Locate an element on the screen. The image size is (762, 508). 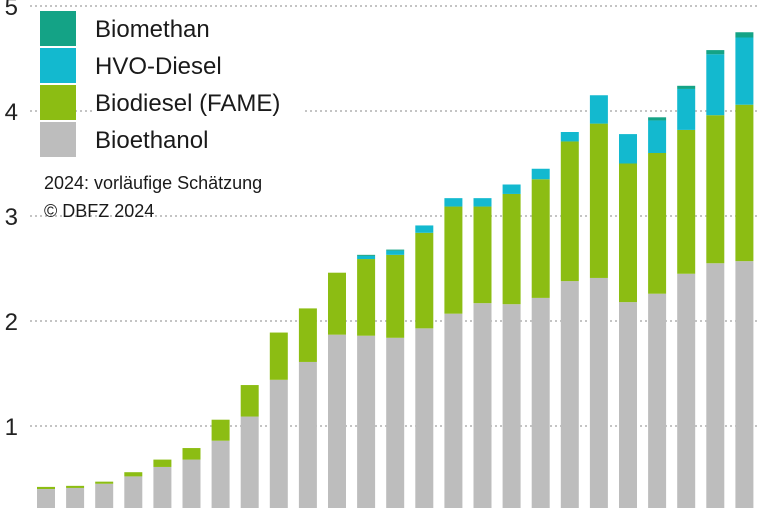
legend-swatch-bioethanol is located at coordinates (58, 139).